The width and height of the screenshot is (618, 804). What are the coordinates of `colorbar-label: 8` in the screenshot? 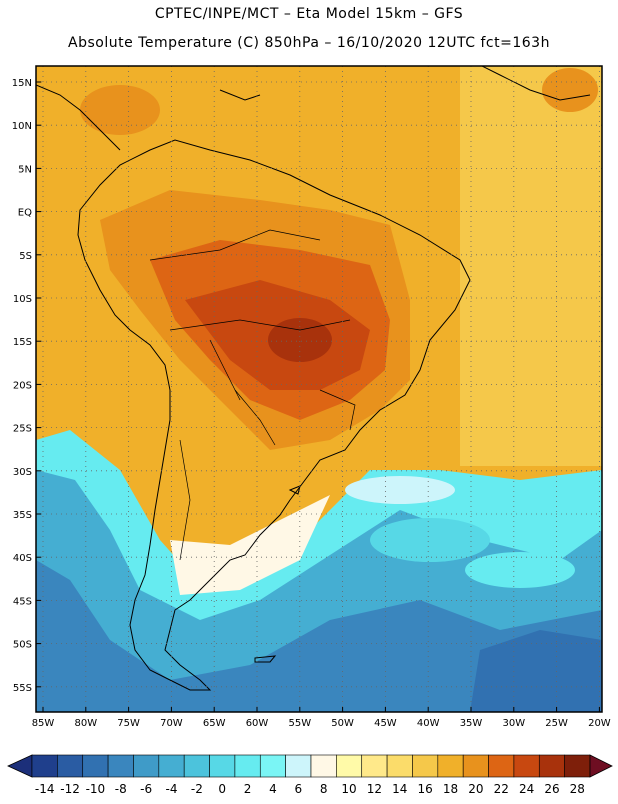 It's located at (324, 789).